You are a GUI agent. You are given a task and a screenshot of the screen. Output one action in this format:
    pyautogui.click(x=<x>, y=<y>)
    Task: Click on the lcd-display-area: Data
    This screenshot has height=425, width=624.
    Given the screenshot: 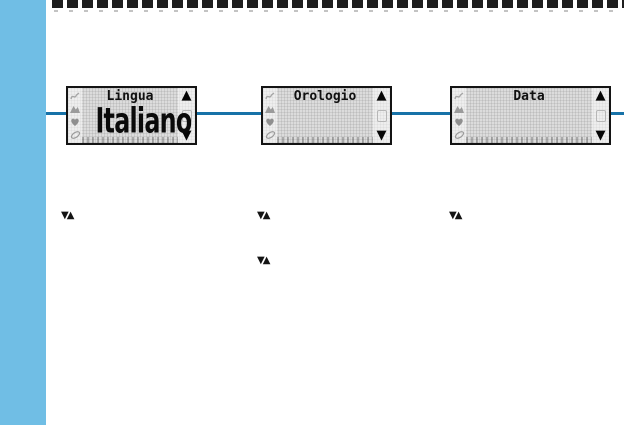 What is the action you would take?
    pyautogui.click(x=529, y=115)
    